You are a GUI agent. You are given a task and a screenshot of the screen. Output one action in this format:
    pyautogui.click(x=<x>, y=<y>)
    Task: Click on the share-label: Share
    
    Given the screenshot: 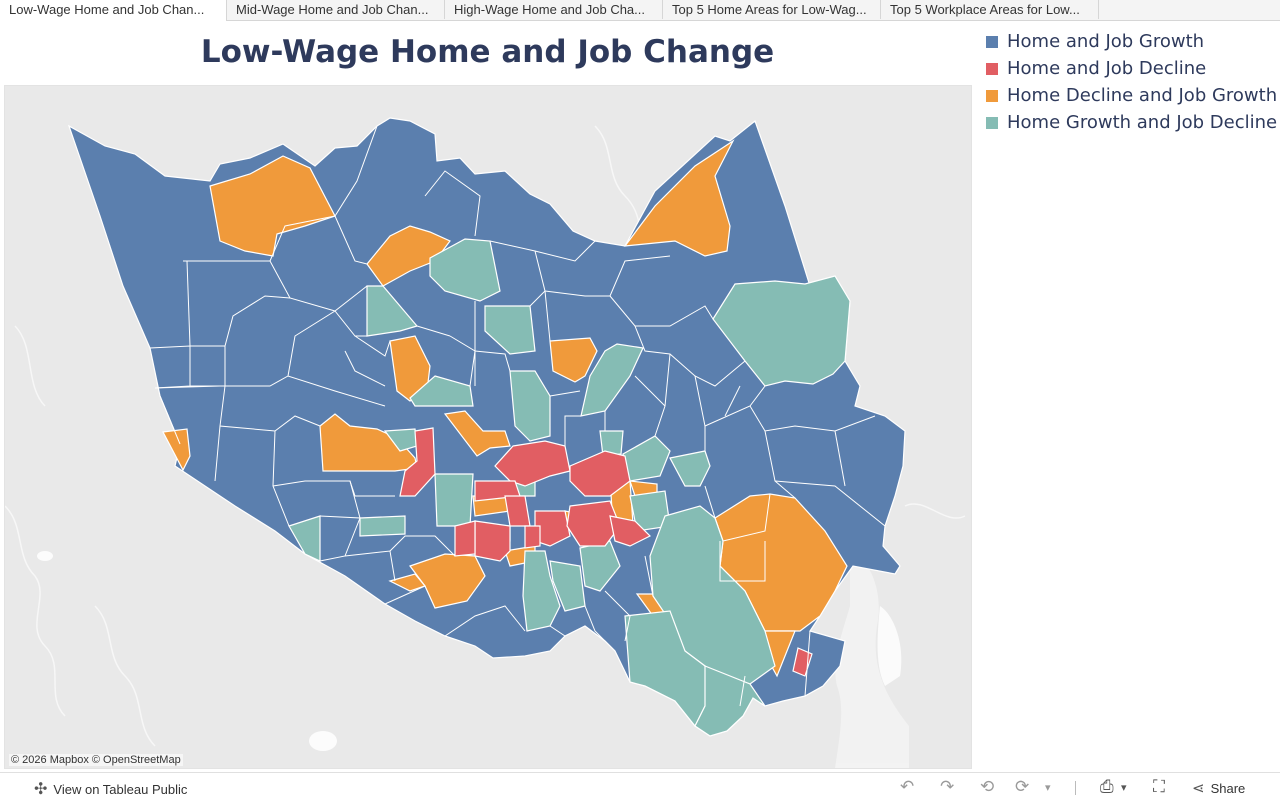 What is the action you would take?
    pyautogui.click(x=1228, y=788)
    